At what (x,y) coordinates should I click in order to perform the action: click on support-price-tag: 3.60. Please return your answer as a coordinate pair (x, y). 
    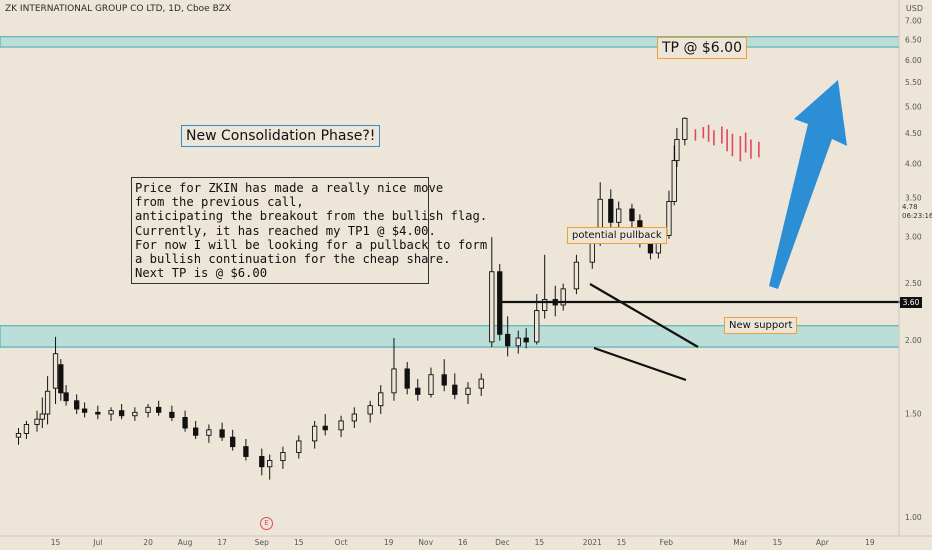
    Looking at the image, I should click on (911, 302).